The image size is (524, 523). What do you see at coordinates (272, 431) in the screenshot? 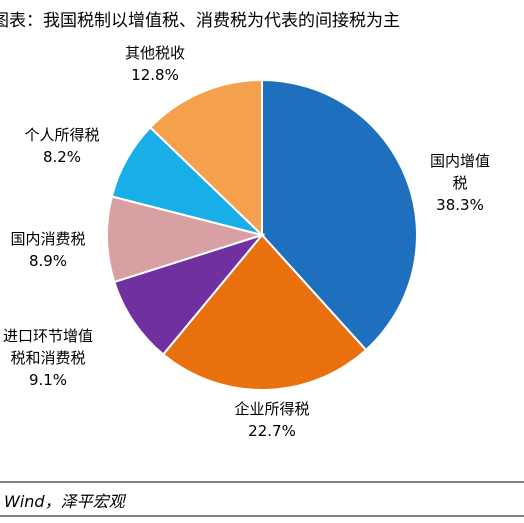
I see `value-label: 22.7%` at bounding box center [272, 431].